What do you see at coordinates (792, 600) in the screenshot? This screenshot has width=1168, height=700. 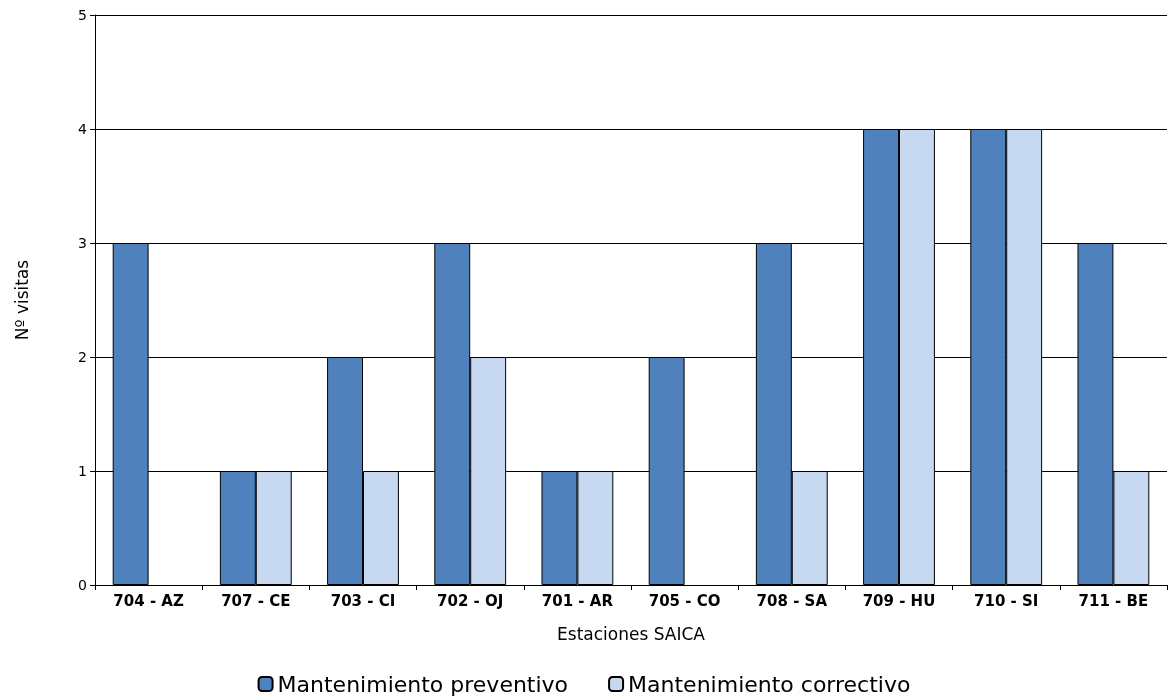 I see `x-tick-label: 708 - SA` at bounding box center [792, 600].